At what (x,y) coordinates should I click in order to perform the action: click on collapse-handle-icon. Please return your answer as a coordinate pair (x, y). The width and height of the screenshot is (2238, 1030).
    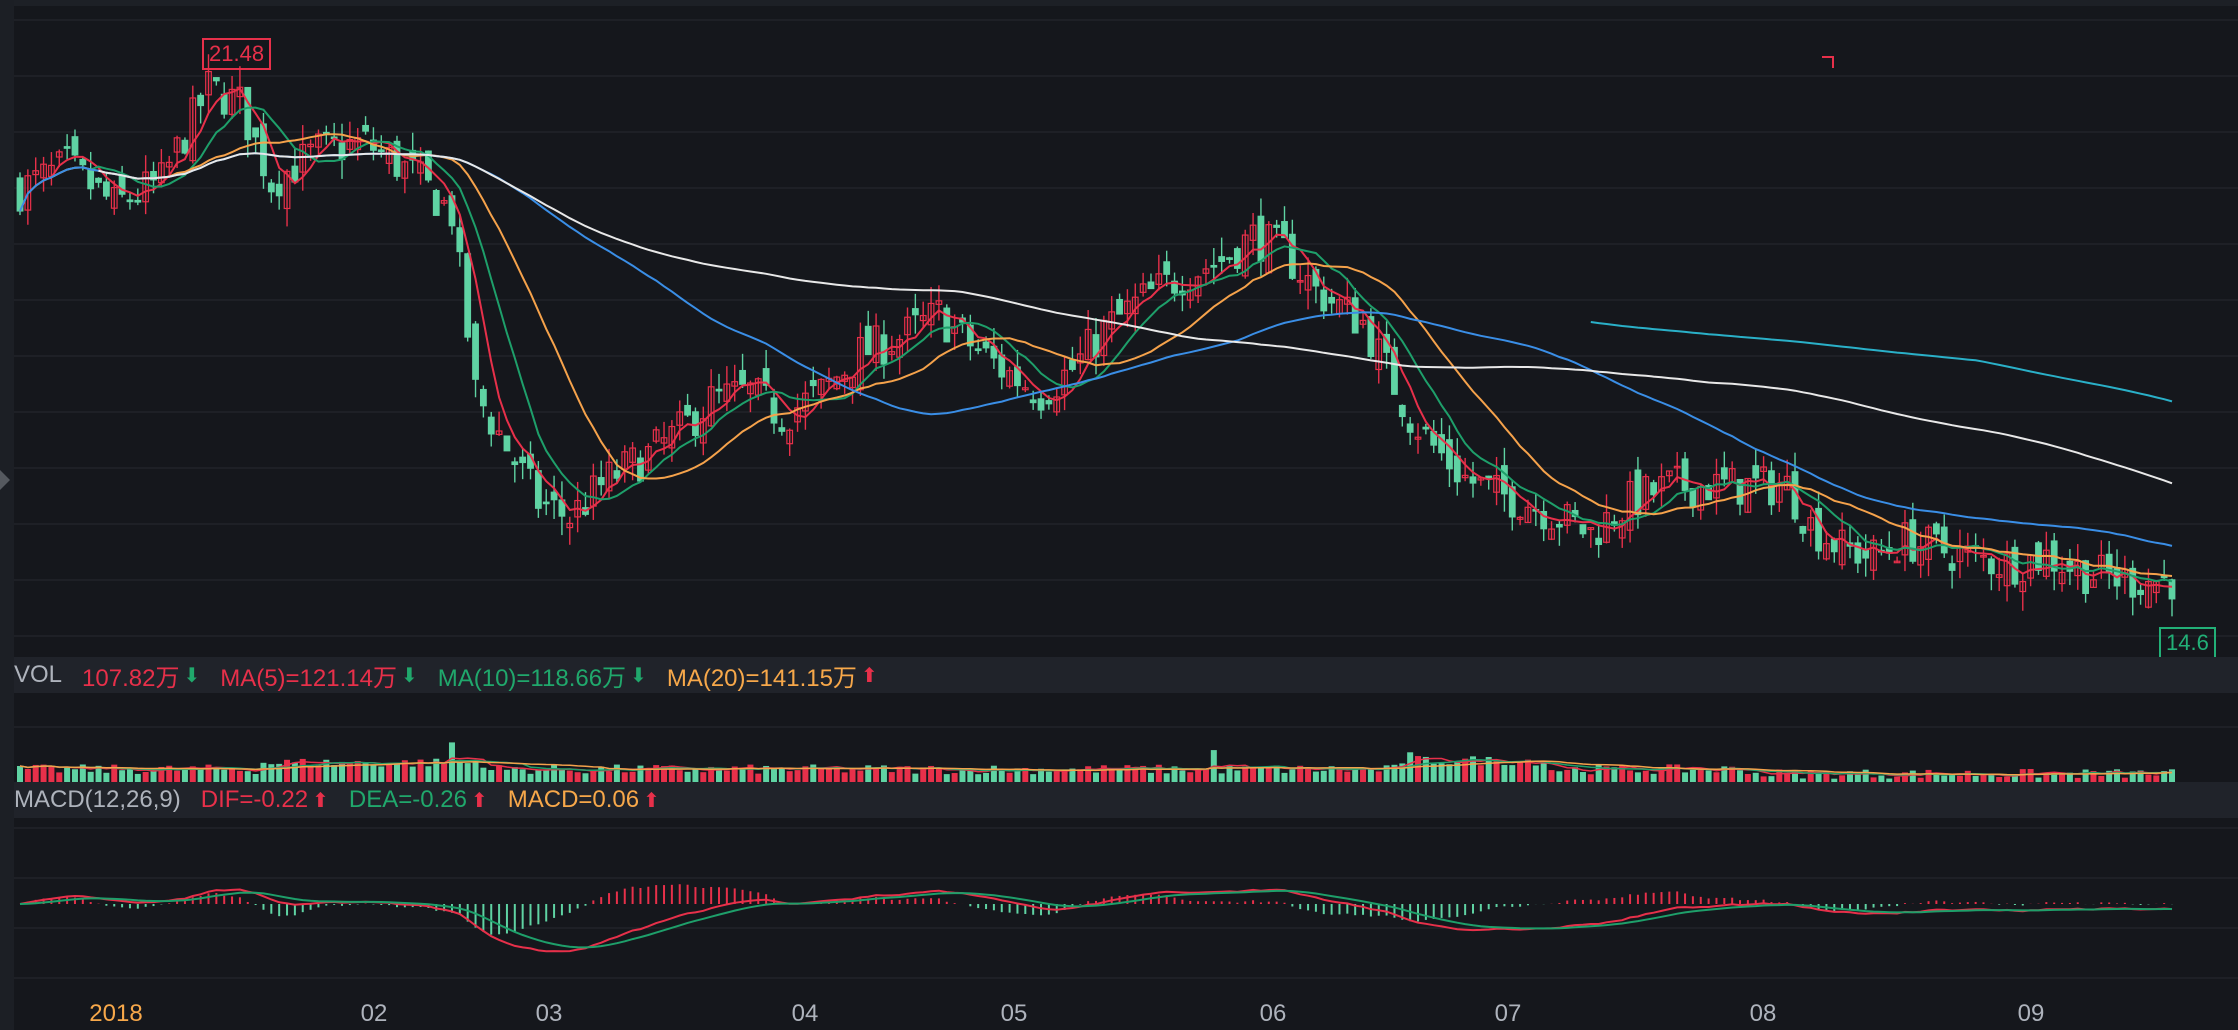
    Looking at the image, I should click on (5, 480).